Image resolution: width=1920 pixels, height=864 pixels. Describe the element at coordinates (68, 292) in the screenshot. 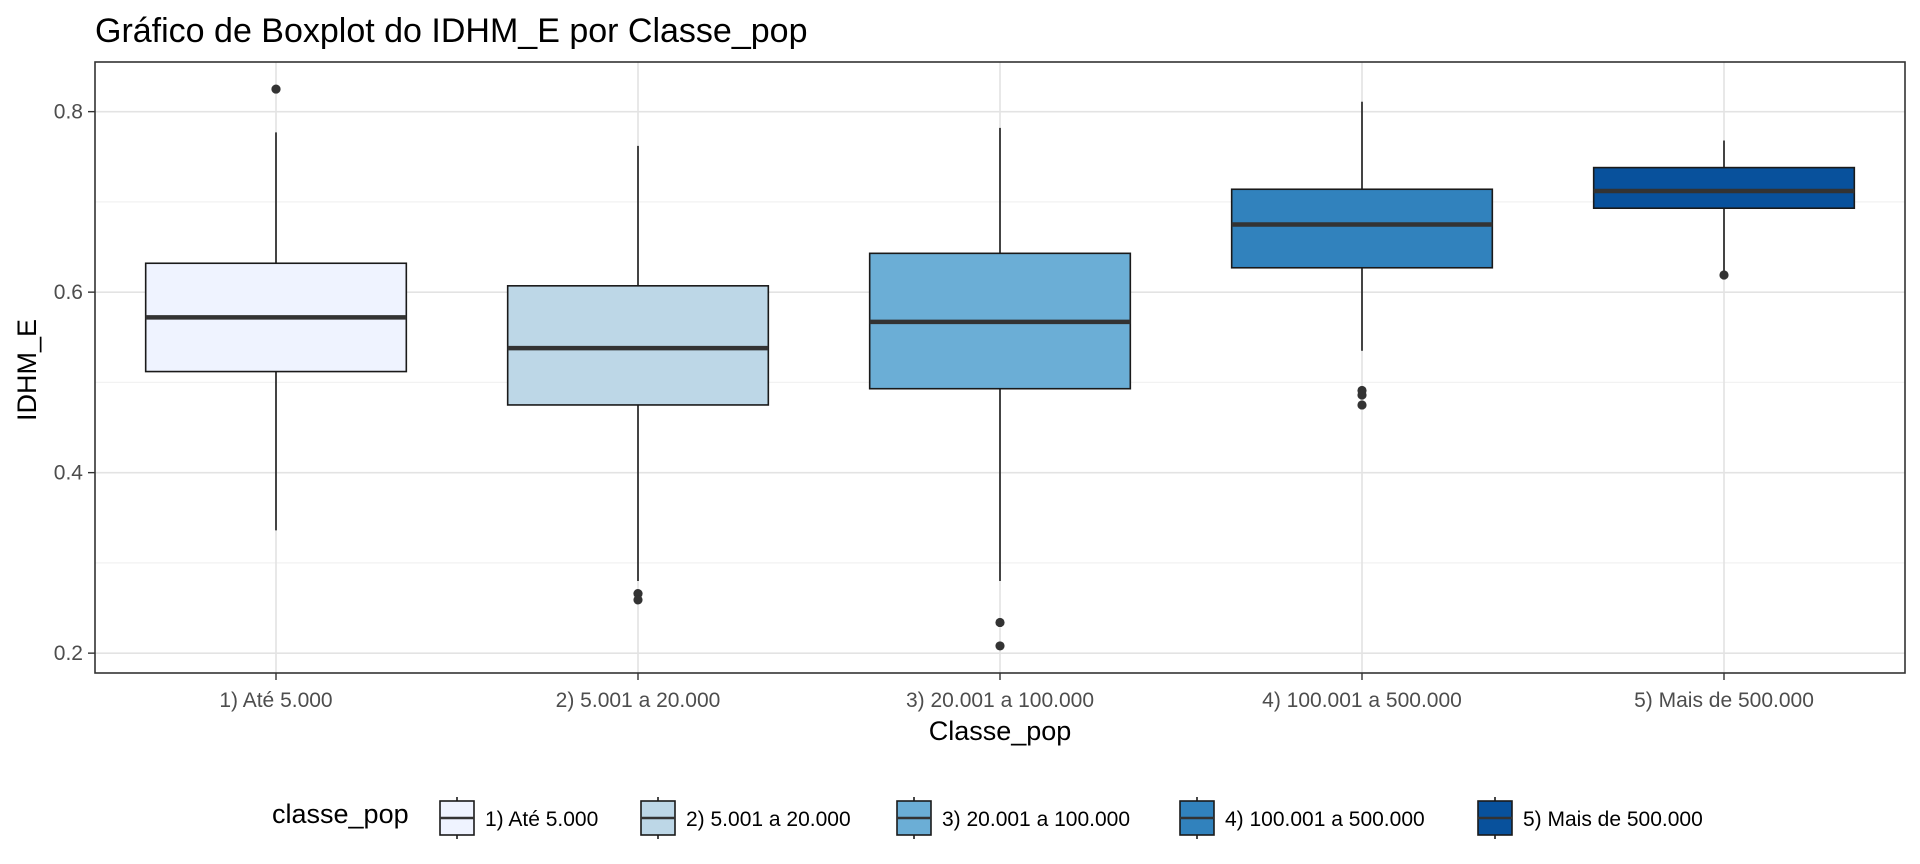

I see `y-tick-label: 0.6` at that location.